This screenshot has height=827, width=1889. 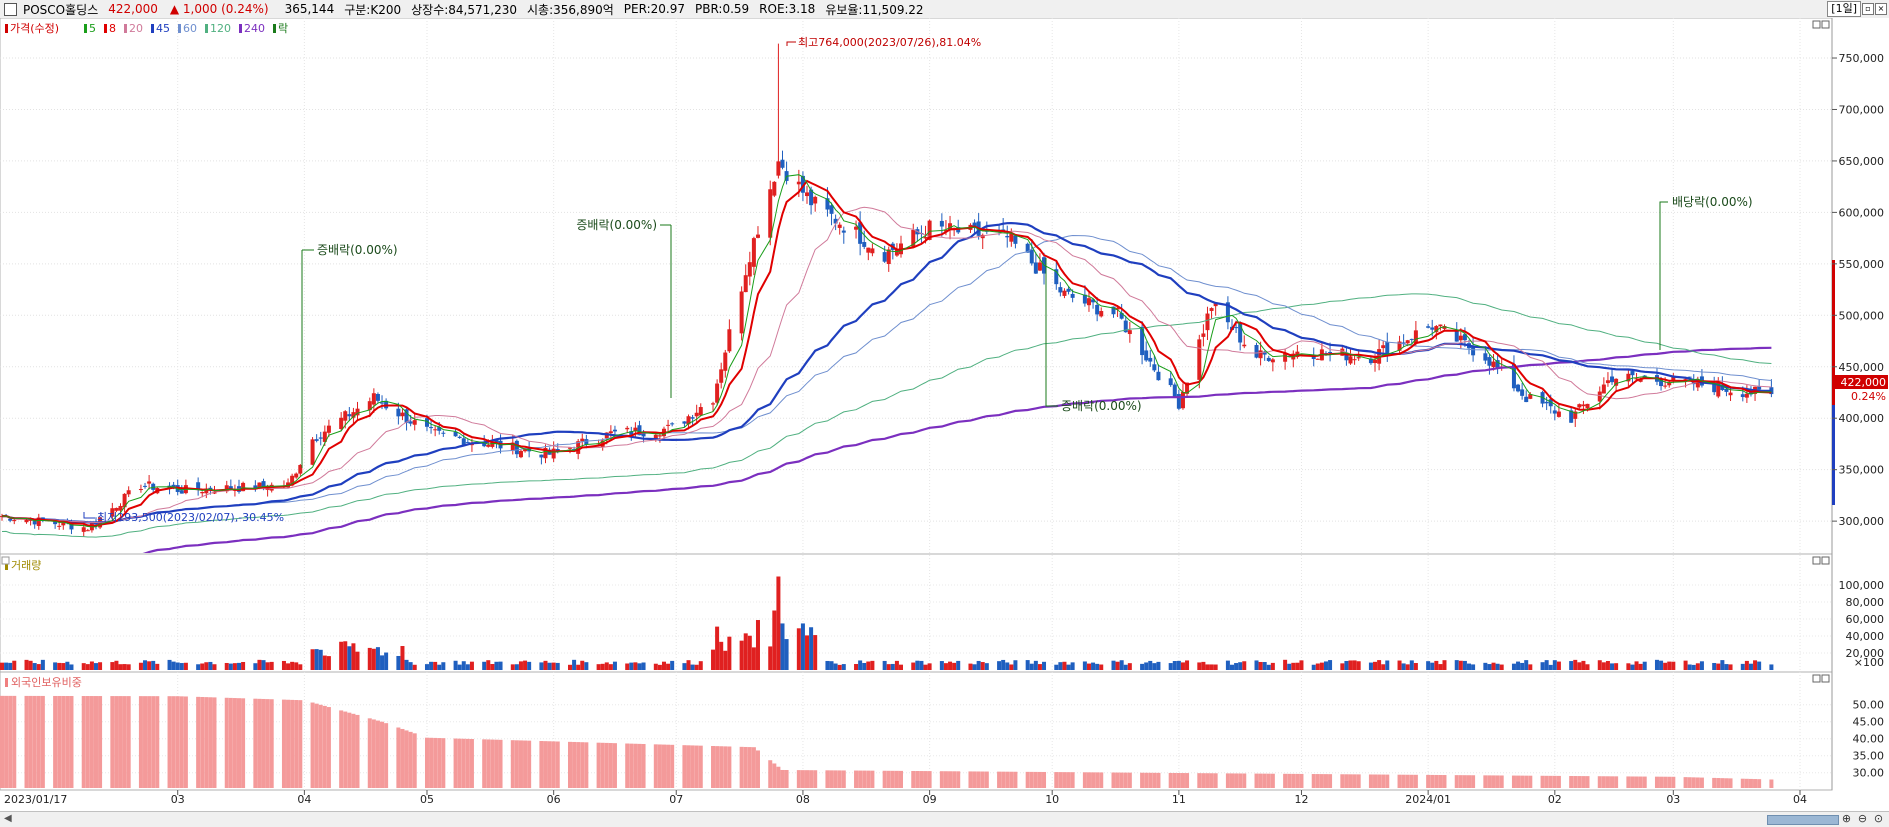 I want to click on legend-entry: 60, so click(x=190, y=28).